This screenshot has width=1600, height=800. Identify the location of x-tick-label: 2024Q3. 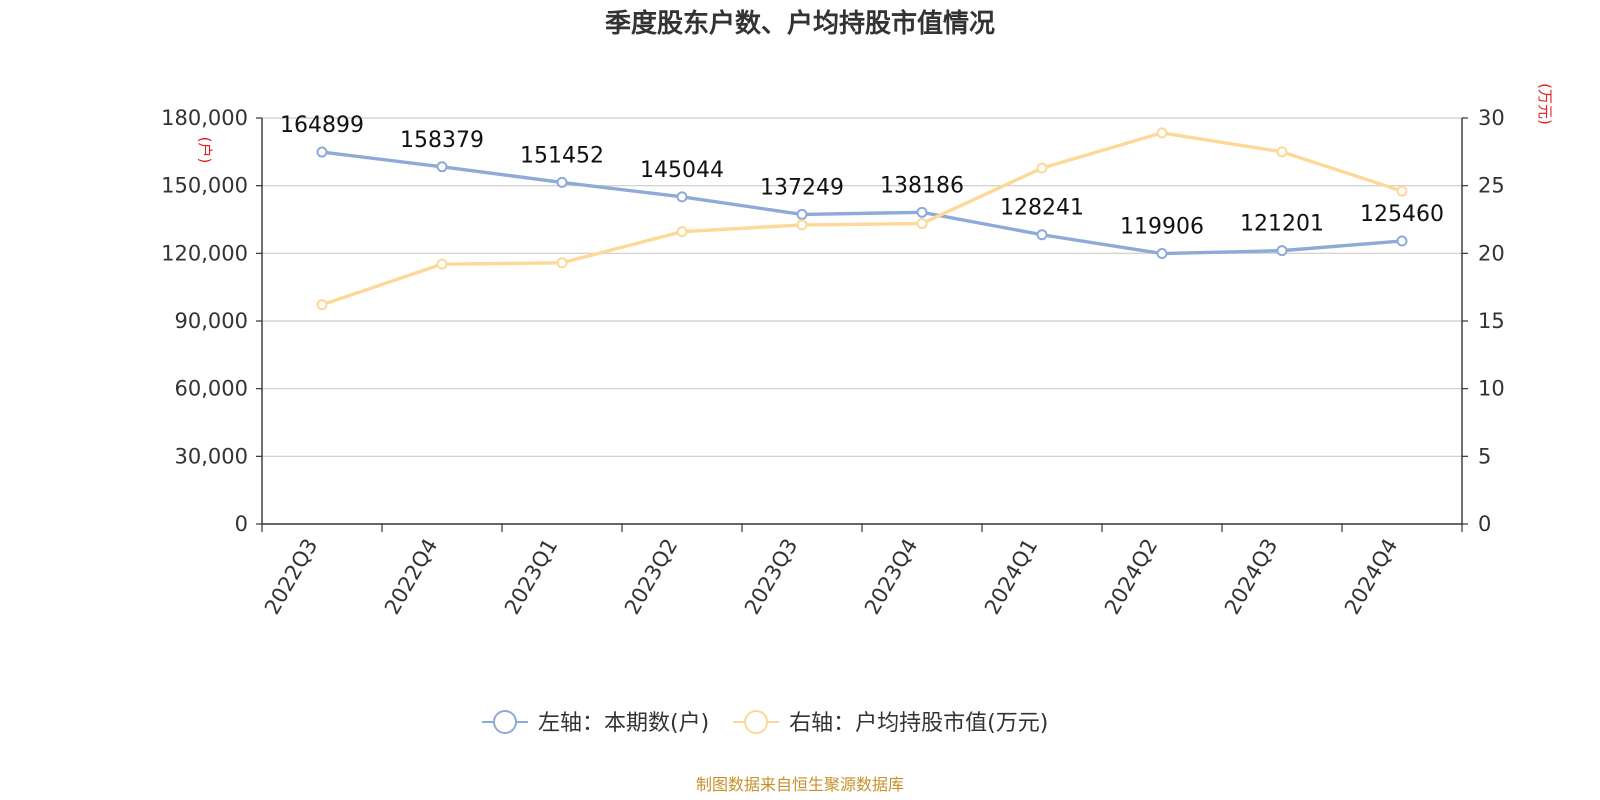
(1251, 577).